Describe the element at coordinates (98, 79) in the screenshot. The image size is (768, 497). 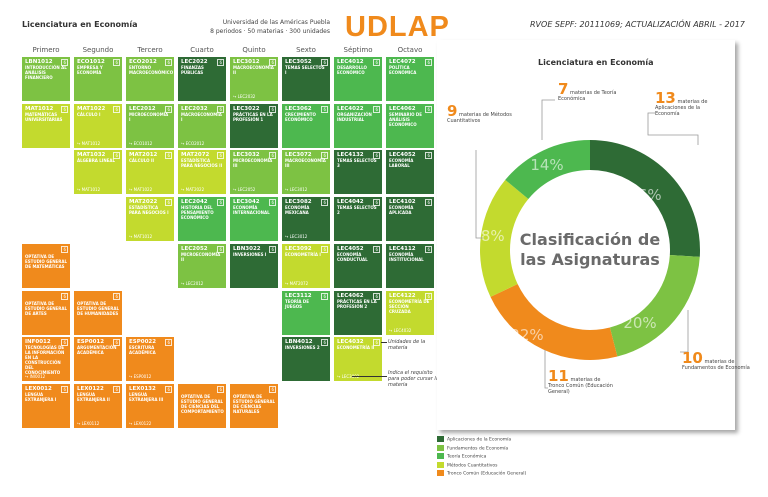
I see `course-card: ECO1012 Empresa y economía 6` at that location.